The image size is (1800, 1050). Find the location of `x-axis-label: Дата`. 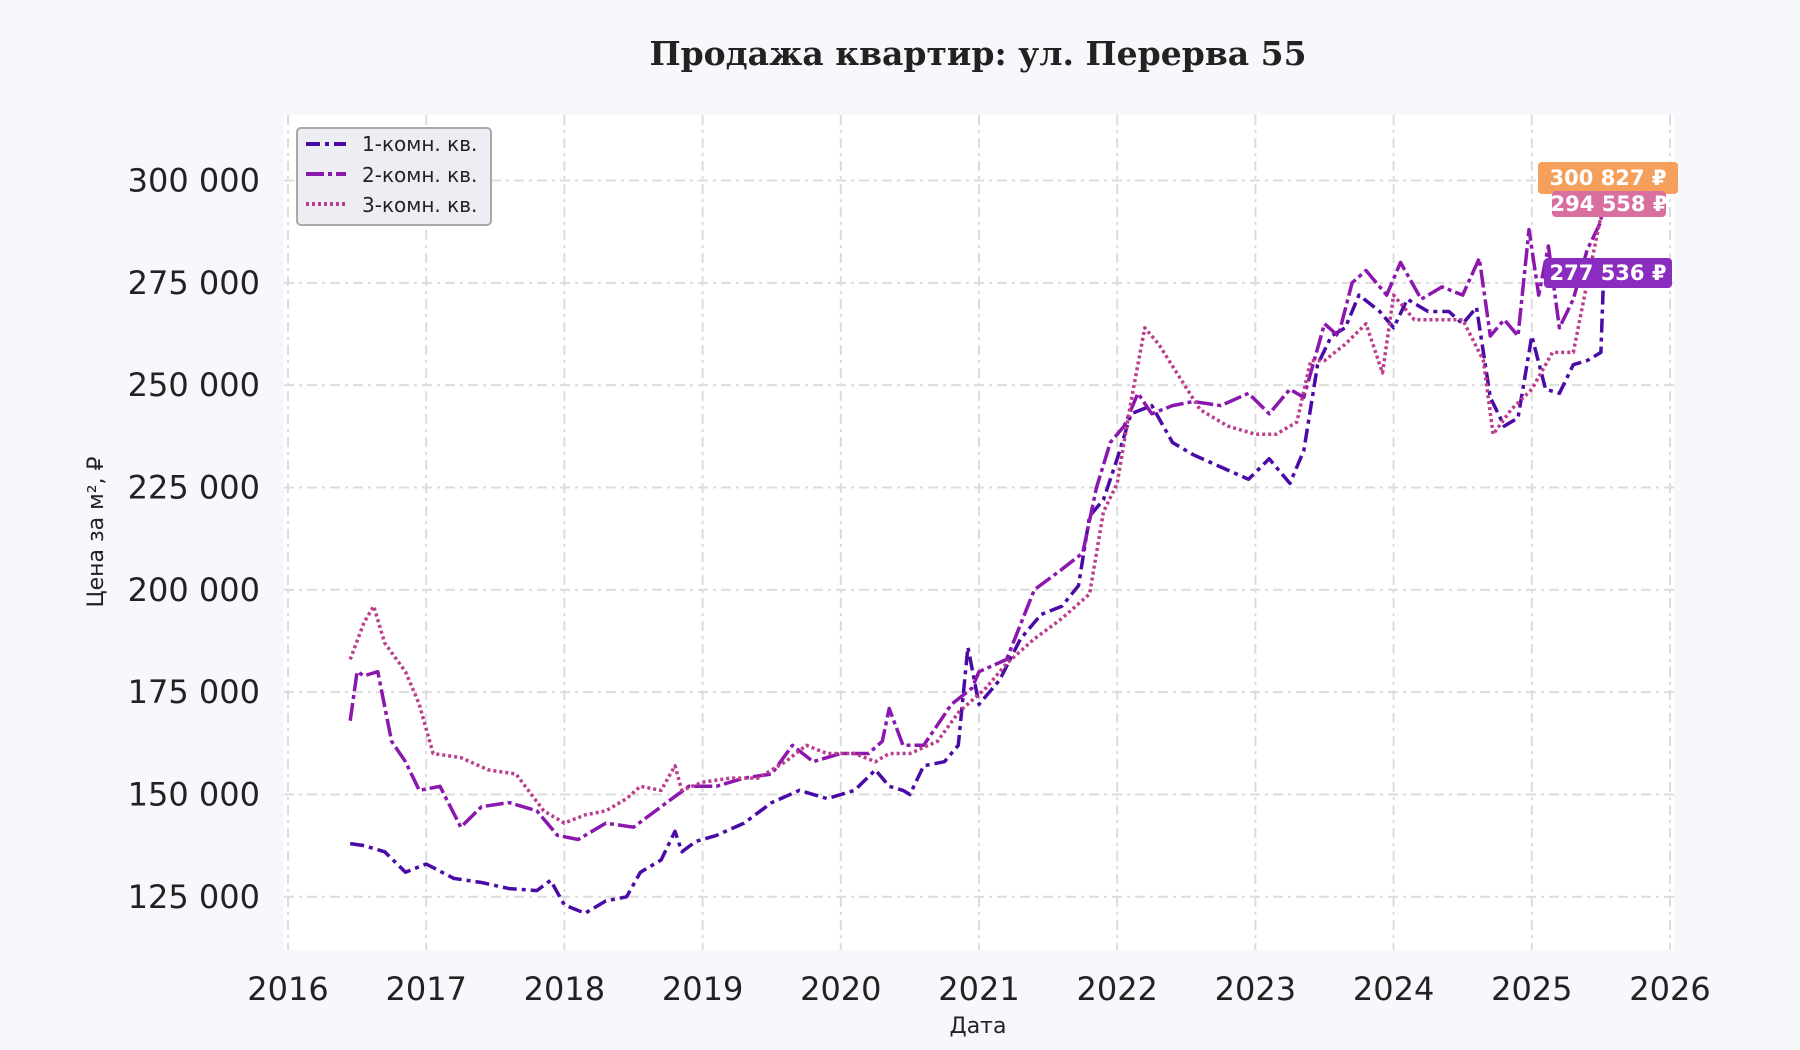

x-axis-label: Дата is located at coordinates (978, 1026).